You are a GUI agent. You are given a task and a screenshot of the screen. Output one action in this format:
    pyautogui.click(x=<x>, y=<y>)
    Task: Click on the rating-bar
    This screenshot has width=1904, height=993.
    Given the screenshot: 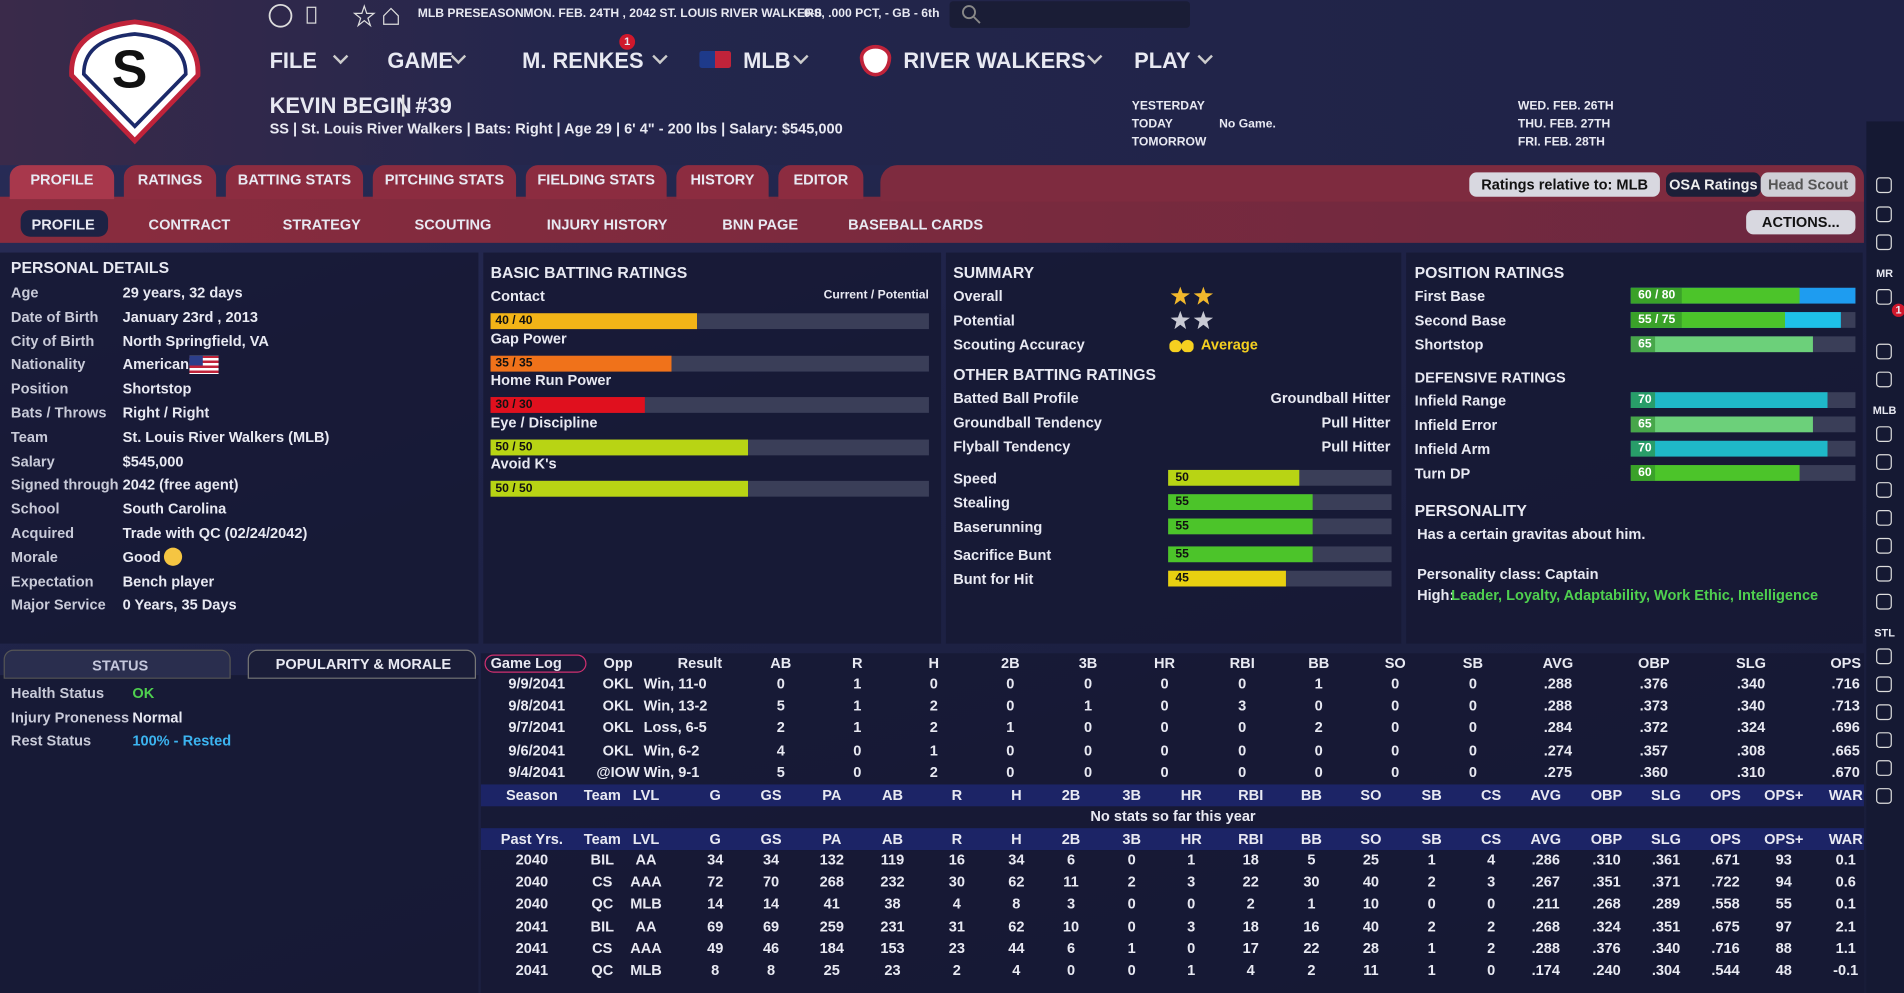 What is the action you would take?
    pyautogui.click(x=1227, y=578)
    